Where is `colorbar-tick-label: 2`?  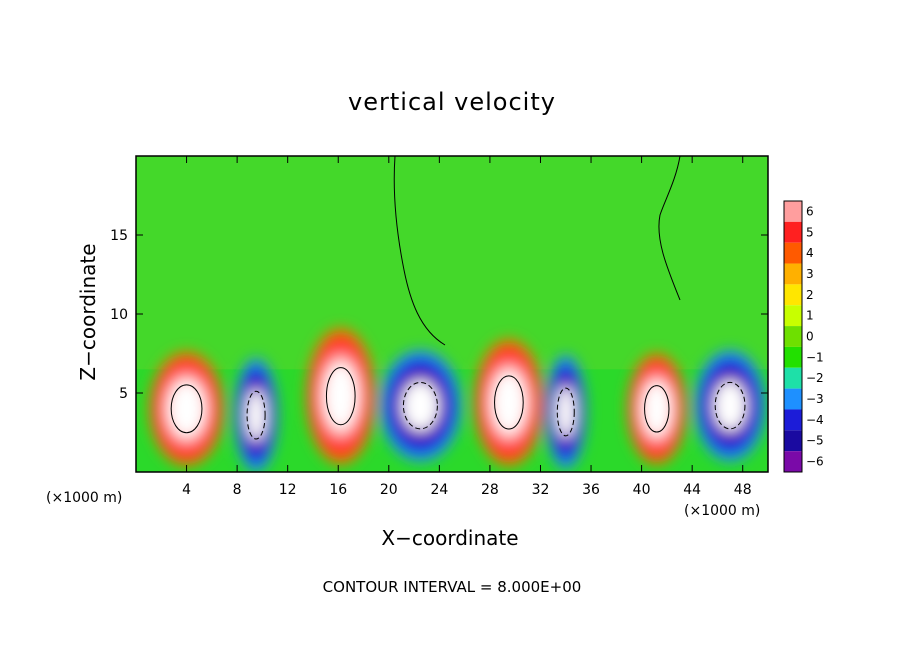 colorbar-tick-label: 2 is located at coordinates (810, 295).